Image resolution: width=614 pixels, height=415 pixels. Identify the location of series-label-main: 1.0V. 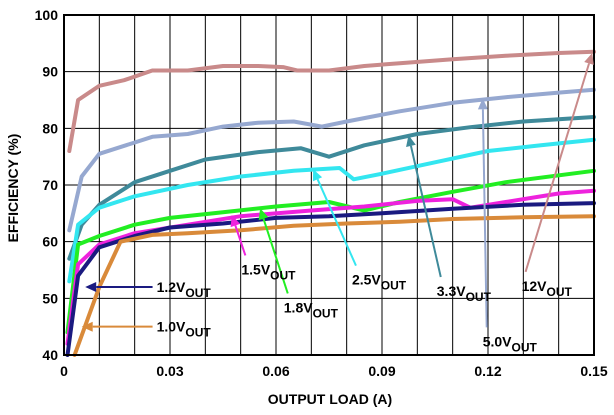
(171, 327).